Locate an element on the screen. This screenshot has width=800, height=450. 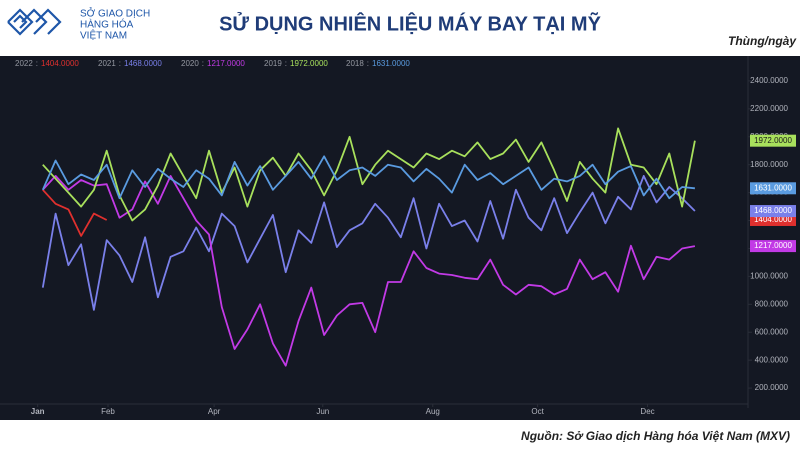
x-tick-label: Apr is located at coordinates (214, 411).